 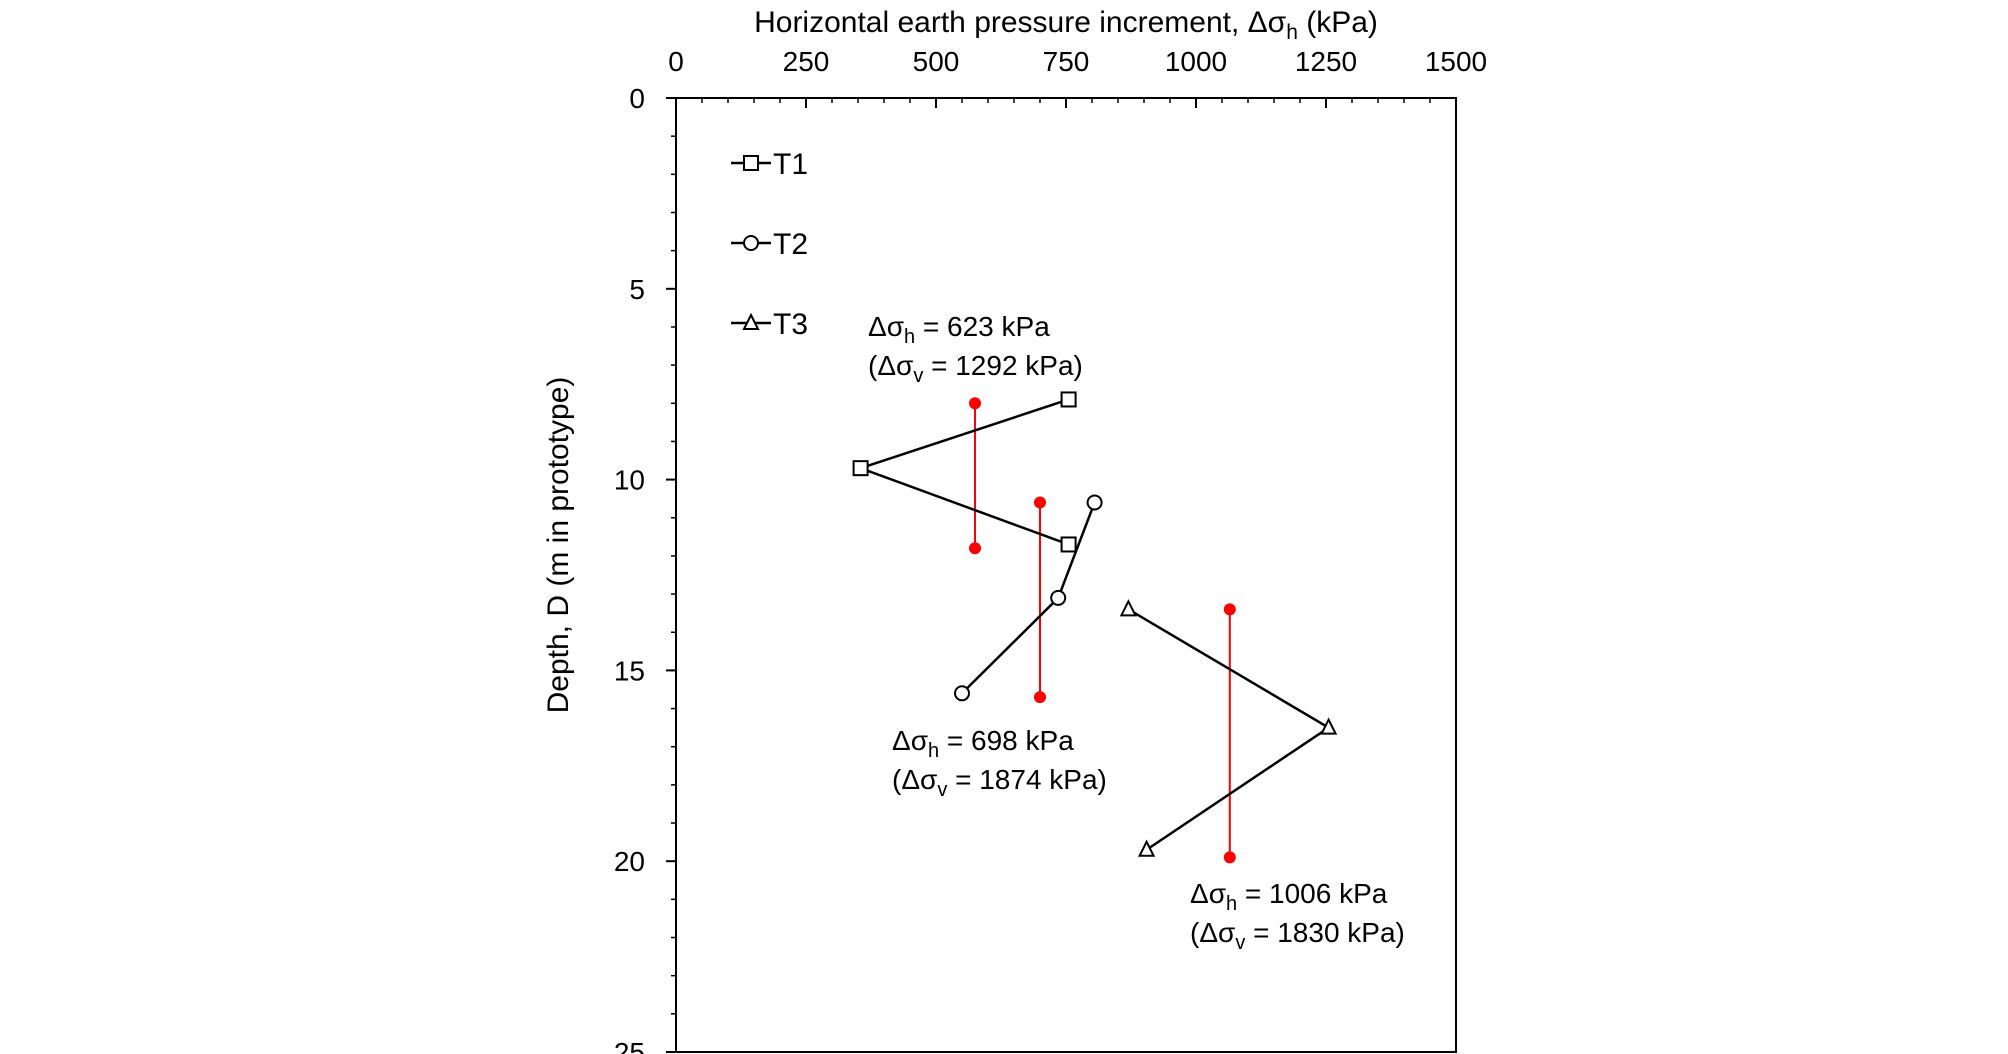 I want to click on annotation-v-3: (Δσv = 1830 kPa), so click(x=1297, y=935).